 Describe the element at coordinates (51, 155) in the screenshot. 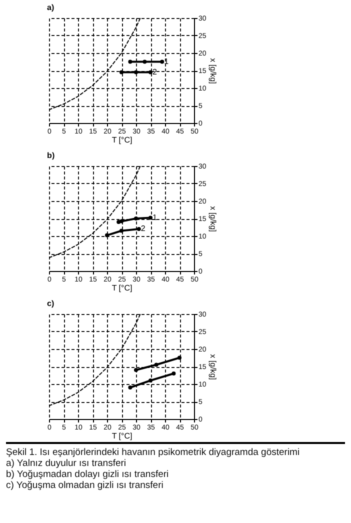

I see `chart-title: b)` at that location.